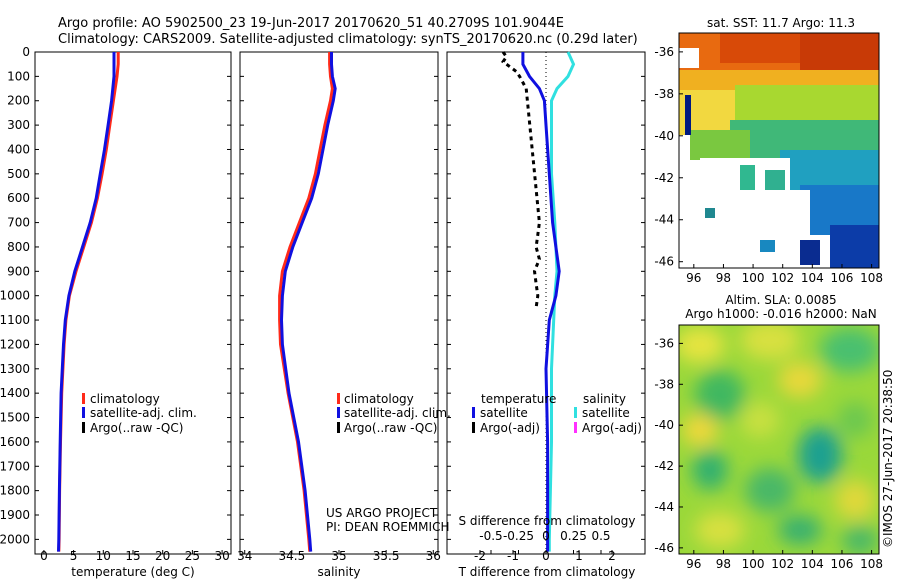  I want to click on sst-map-frame, so click(779, 150).